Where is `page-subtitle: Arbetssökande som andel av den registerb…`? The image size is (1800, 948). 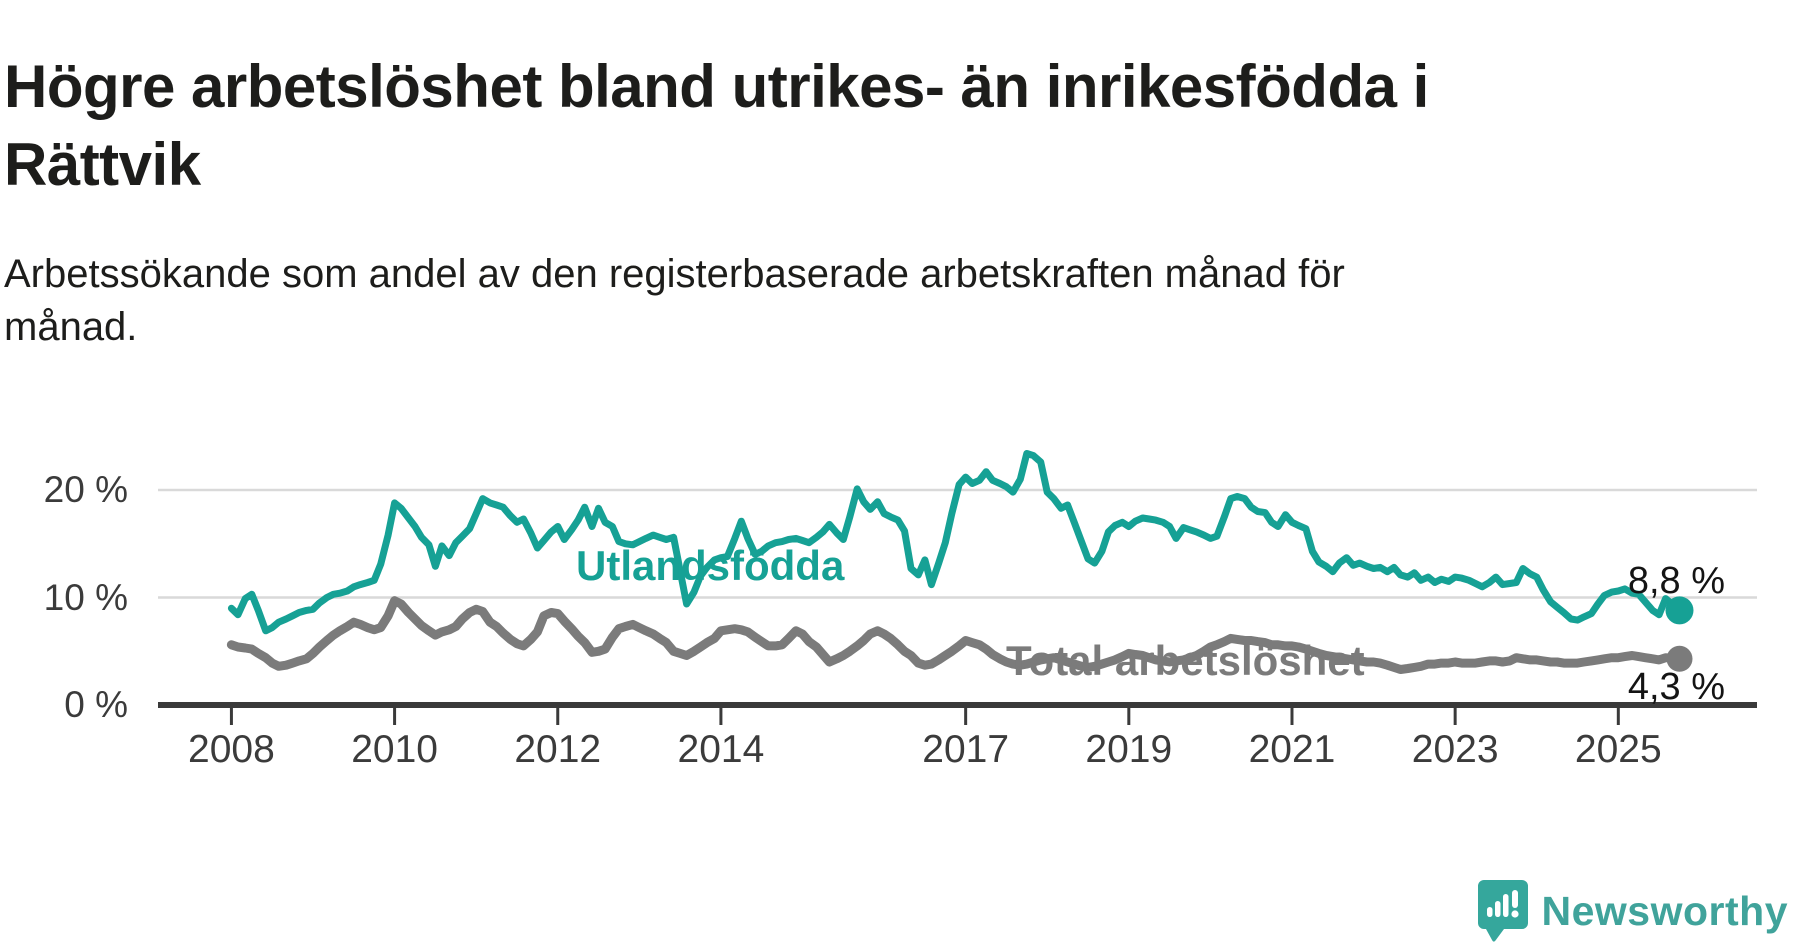 page-subtitle: Arbetssökande som andel av den registerb… is located at coordinates (674, 300).